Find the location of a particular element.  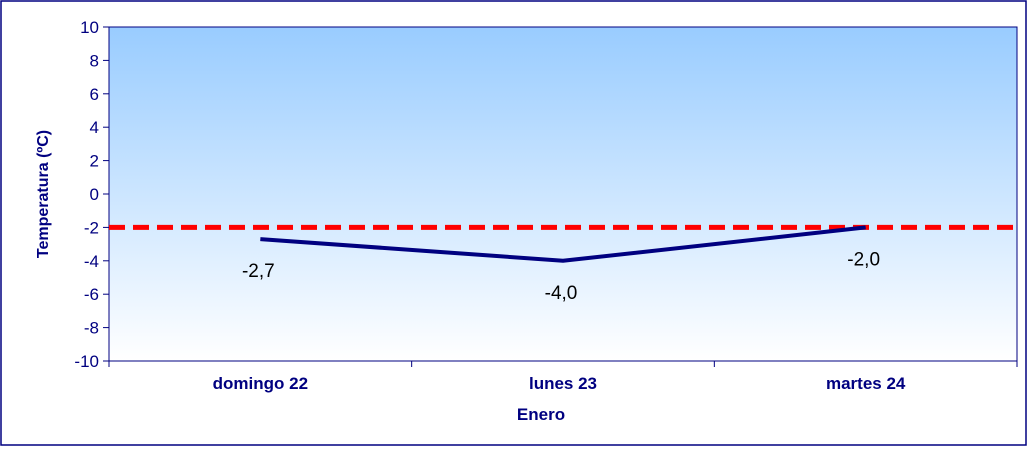

y-tick-label: 8 is located at coordinates (94, 60).